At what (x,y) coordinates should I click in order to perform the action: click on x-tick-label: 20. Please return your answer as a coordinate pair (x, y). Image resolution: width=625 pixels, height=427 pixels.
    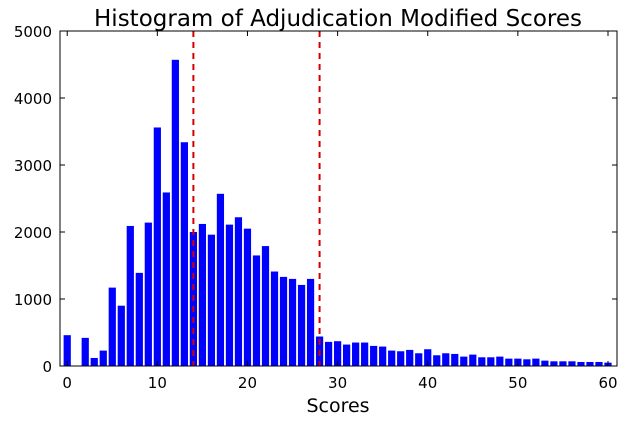
    Looking at the image, I should click on (247, 383).